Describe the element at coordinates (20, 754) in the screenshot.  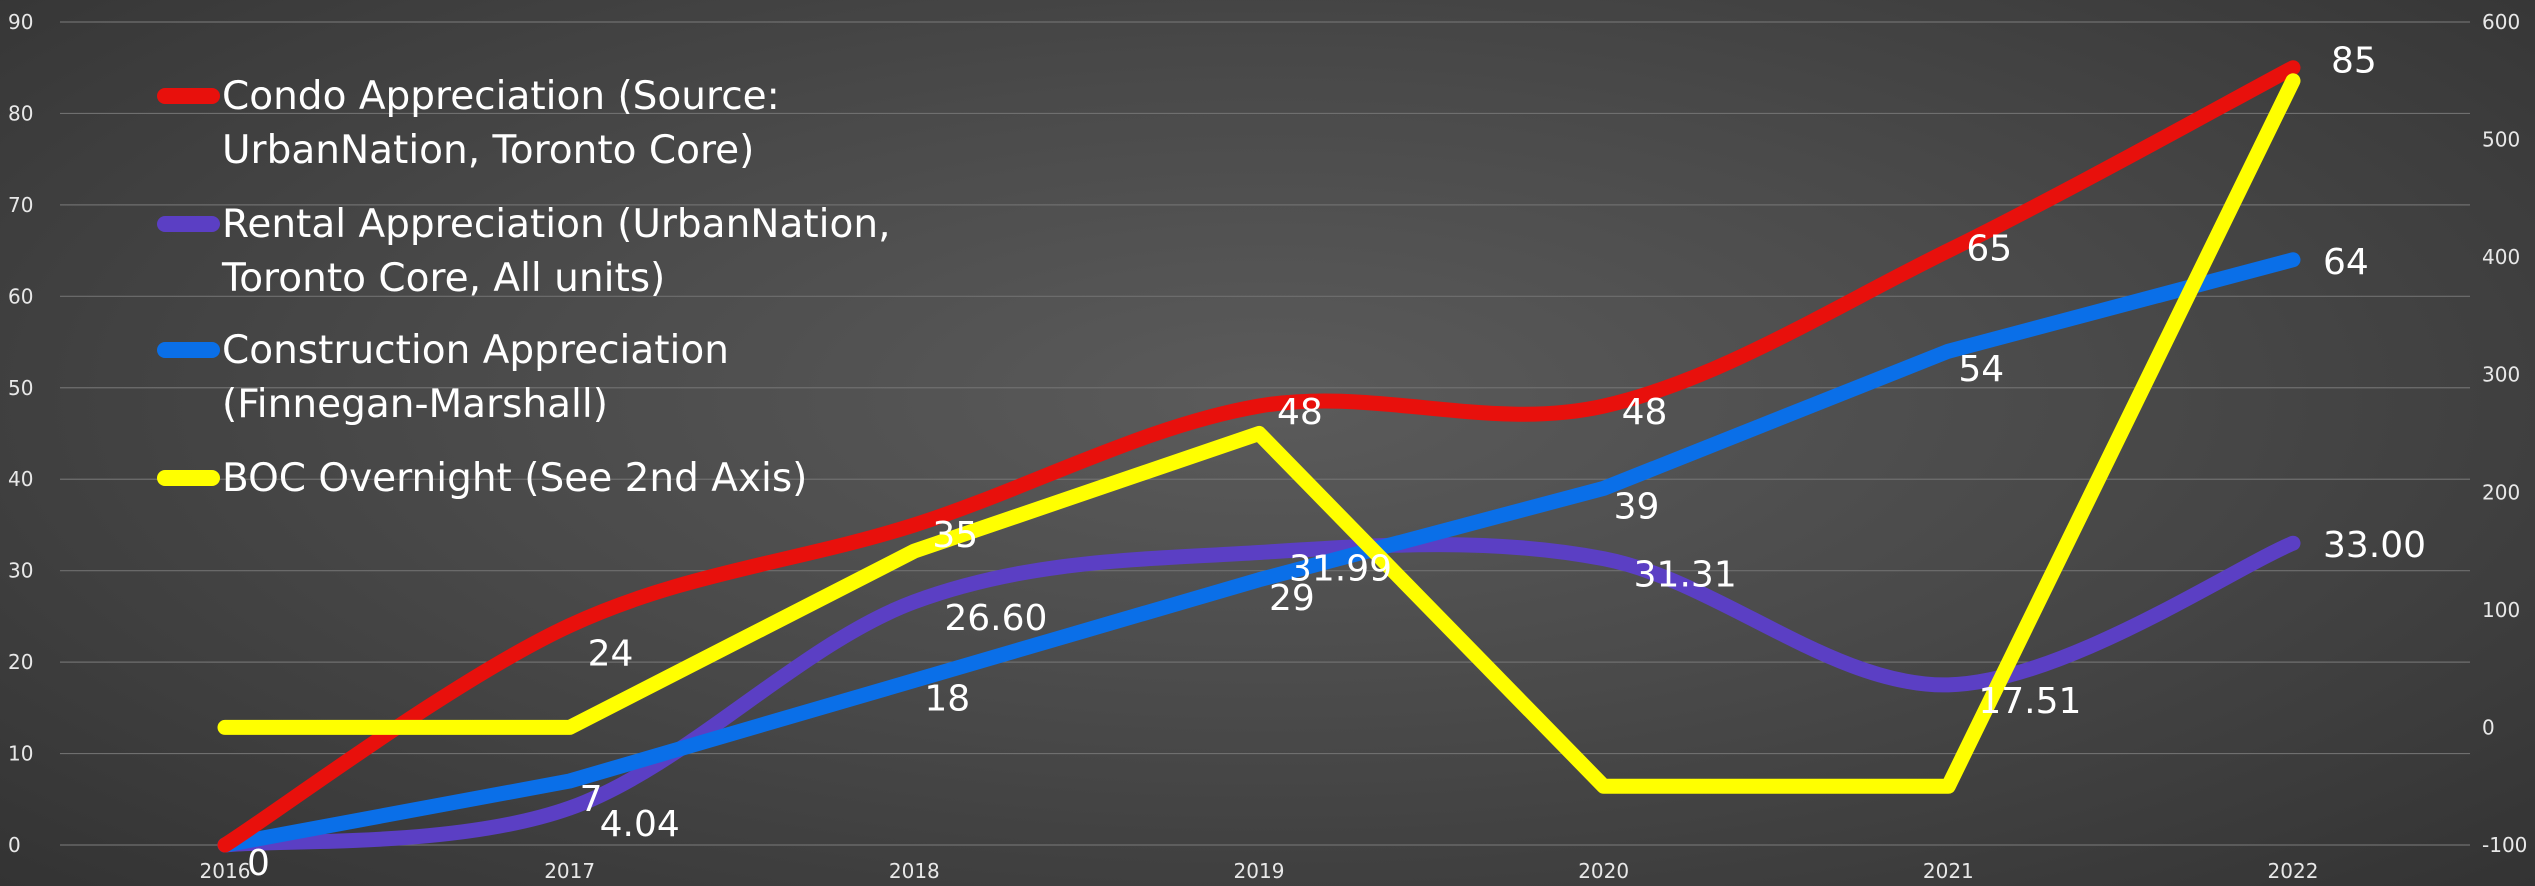
I see `left-axis-tick-label: 10` at that location.